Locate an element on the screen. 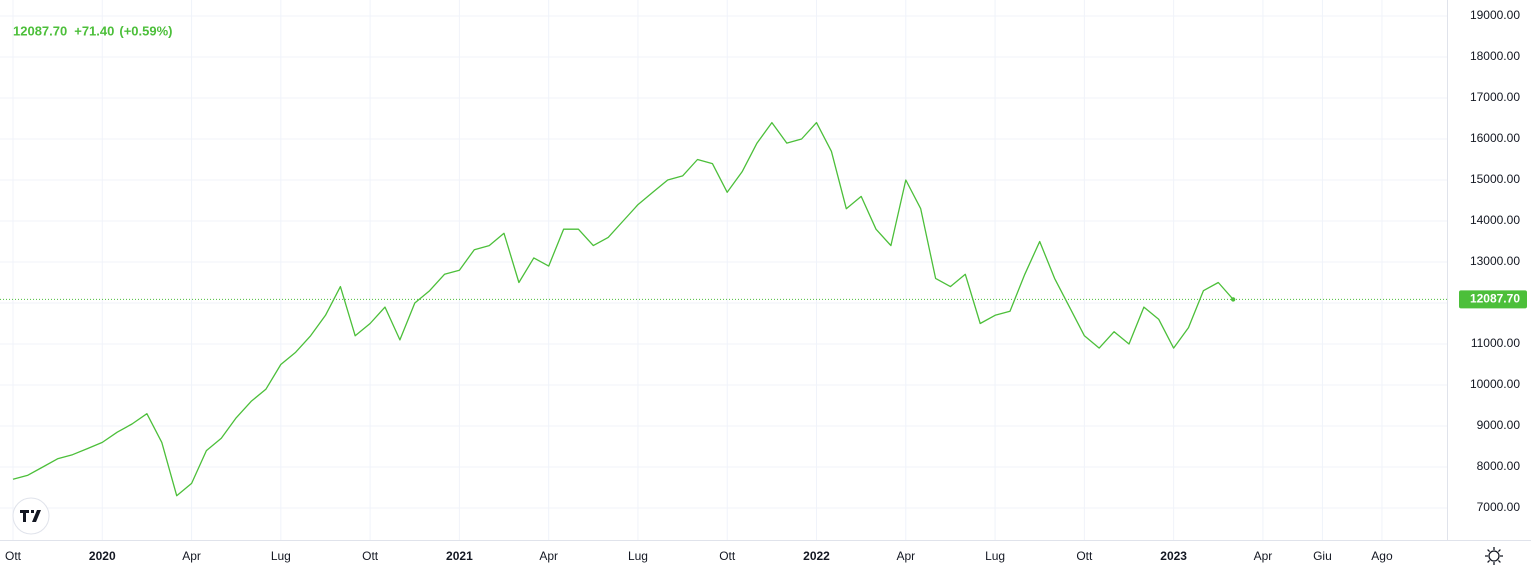 The image size is (1531, 582). y-tick-label: 15000.00 is located at coordinates (1495, 179).